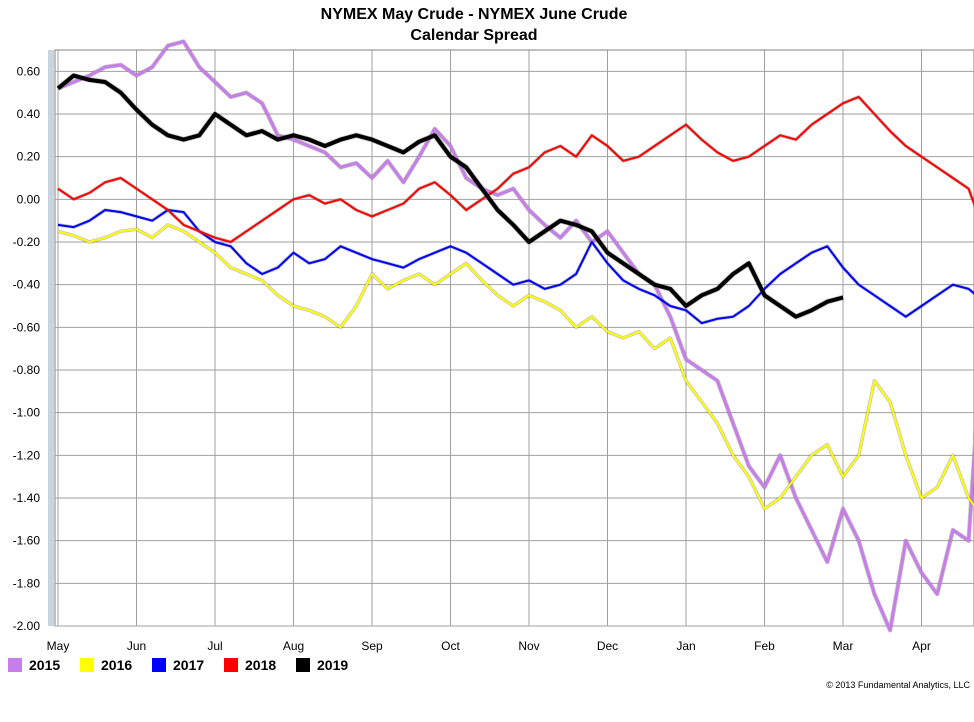 This screenshot has height=722, width=974. I want to click on y-tick-label: -1.00, so click(27, 413).